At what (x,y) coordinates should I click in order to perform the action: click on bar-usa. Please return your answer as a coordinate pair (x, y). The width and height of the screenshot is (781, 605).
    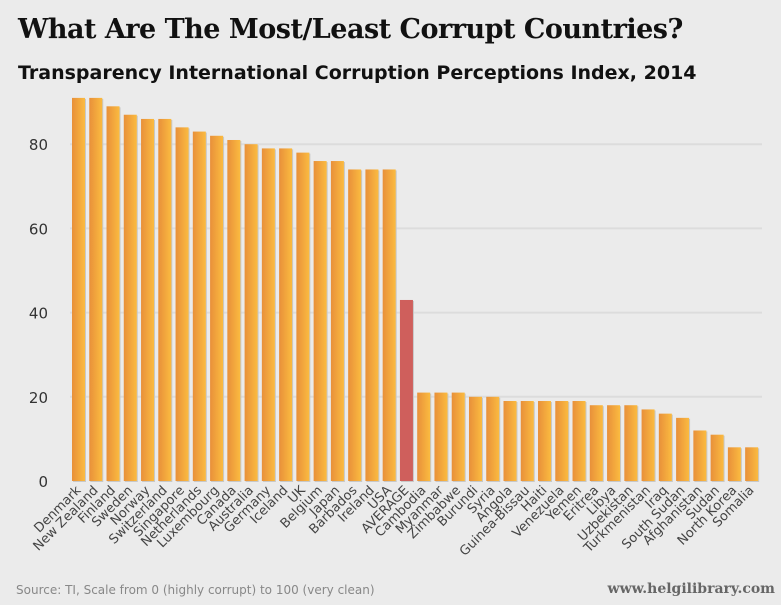
    Looking at the image, I should click on (389, 325).